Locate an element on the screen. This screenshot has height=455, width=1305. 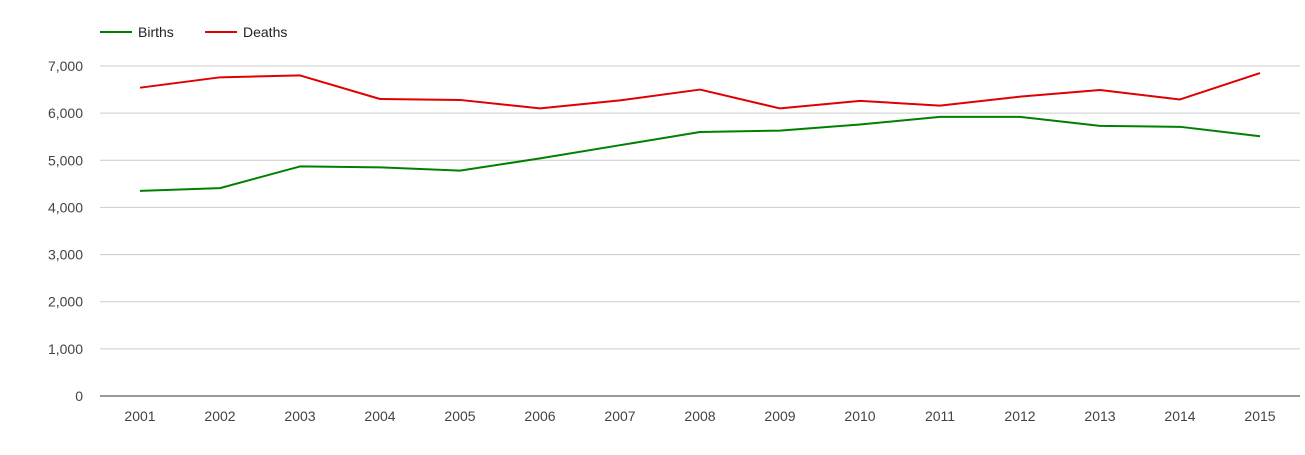
y-tick-label: 0 is located at coordinates (79, 396).